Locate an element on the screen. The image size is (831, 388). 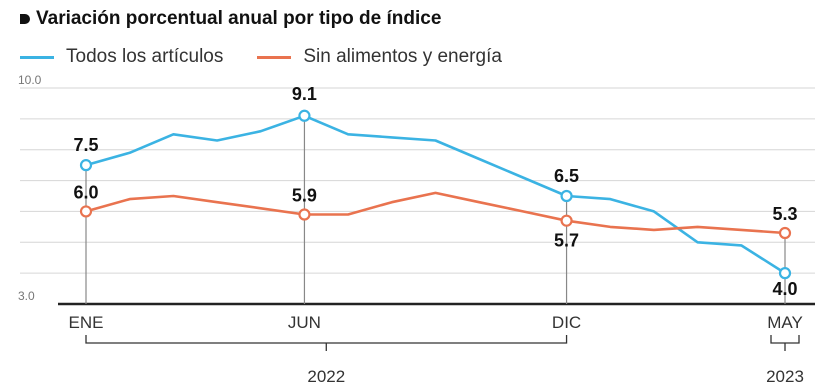
legend-label-todos: Todos los artículos is located at coordinates (145, 56).